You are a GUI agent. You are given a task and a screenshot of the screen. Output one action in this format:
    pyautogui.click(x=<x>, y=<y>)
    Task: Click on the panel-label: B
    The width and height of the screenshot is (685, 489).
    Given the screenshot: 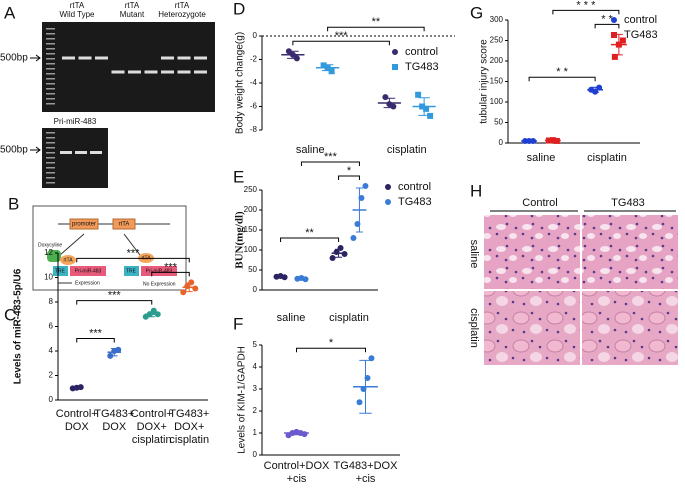 What is the action you would take?
    pyautogui.click(x=13, y=203)
    